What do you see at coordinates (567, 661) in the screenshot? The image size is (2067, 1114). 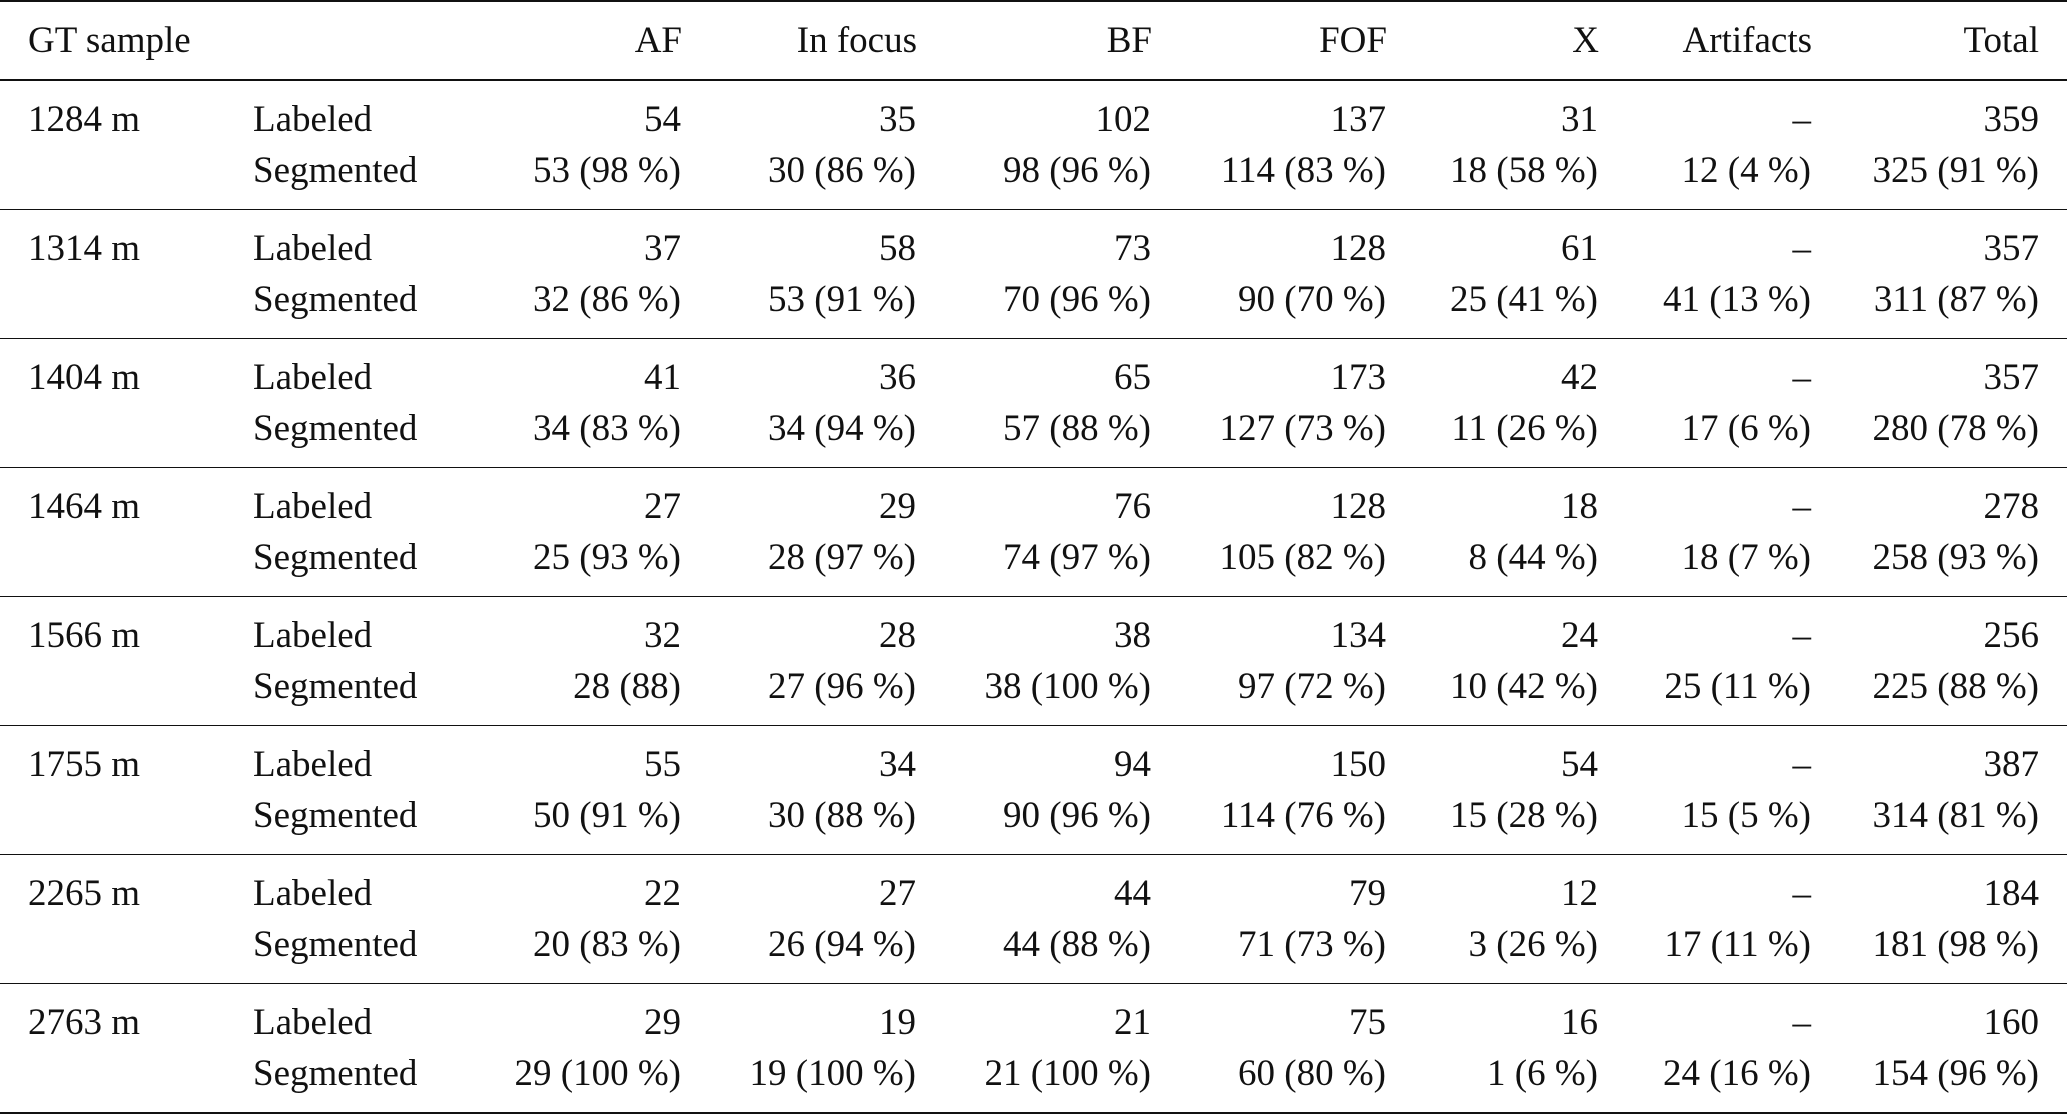 I see `af-cell: 32 28 (88)` at bounding box center [567, 661].